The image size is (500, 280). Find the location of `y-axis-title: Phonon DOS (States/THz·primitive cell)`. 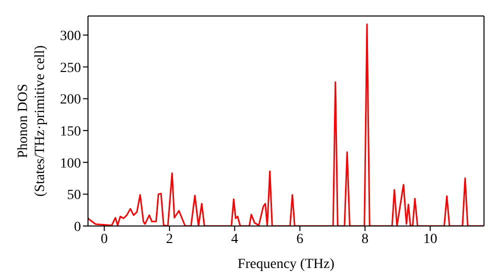

y-axis-title: Phonon DOS (States/THz·primitive cell) is located at coordinates (32, 121).